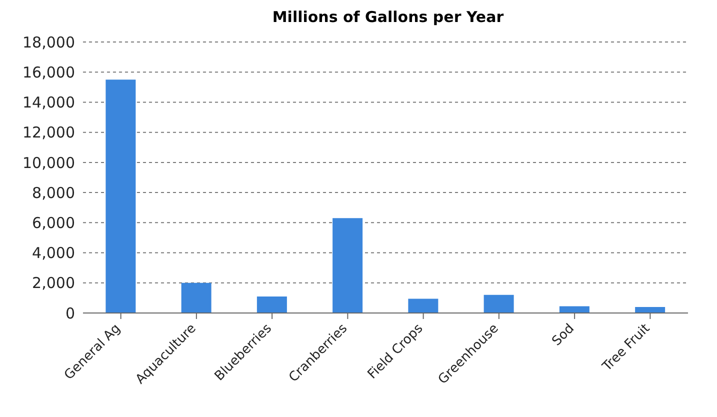  I want to click on y-tick-label: 2,000, so click(53, 283).